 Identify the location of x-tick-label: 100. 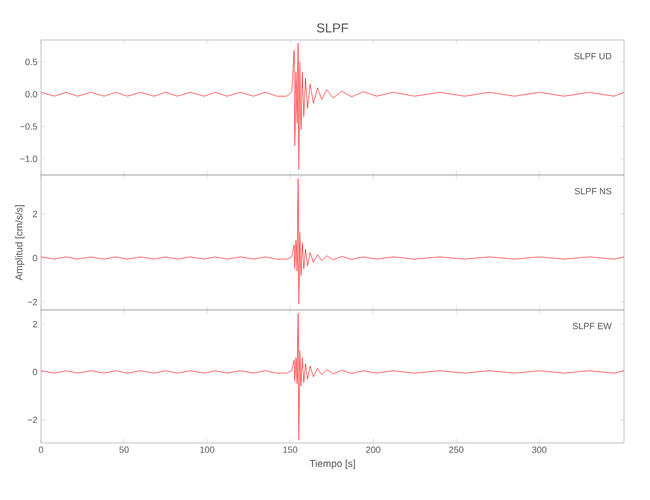
(207, 449).